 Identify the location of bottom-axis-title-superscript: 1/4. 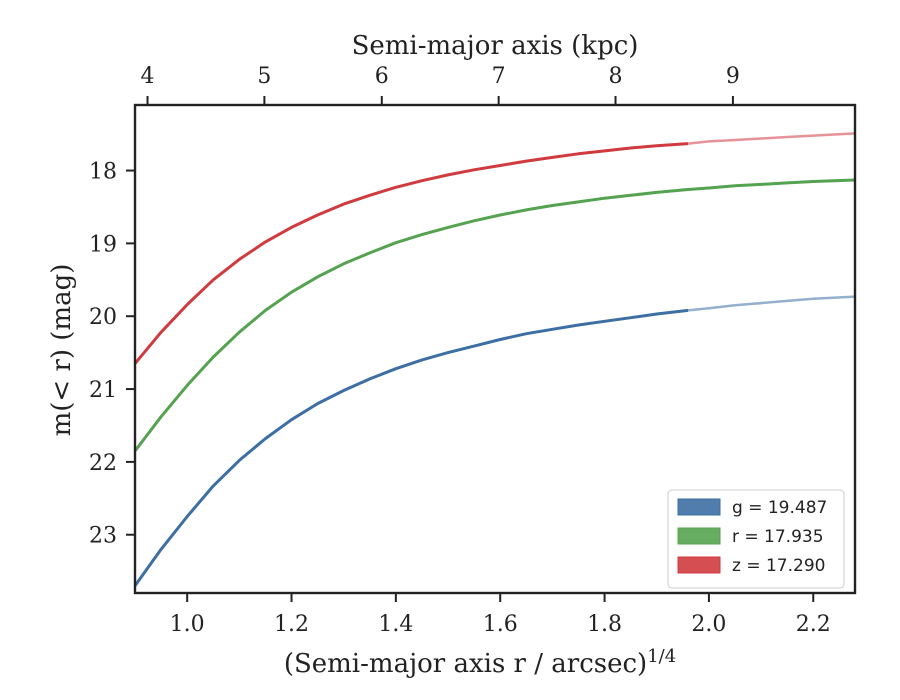
(661, 656).